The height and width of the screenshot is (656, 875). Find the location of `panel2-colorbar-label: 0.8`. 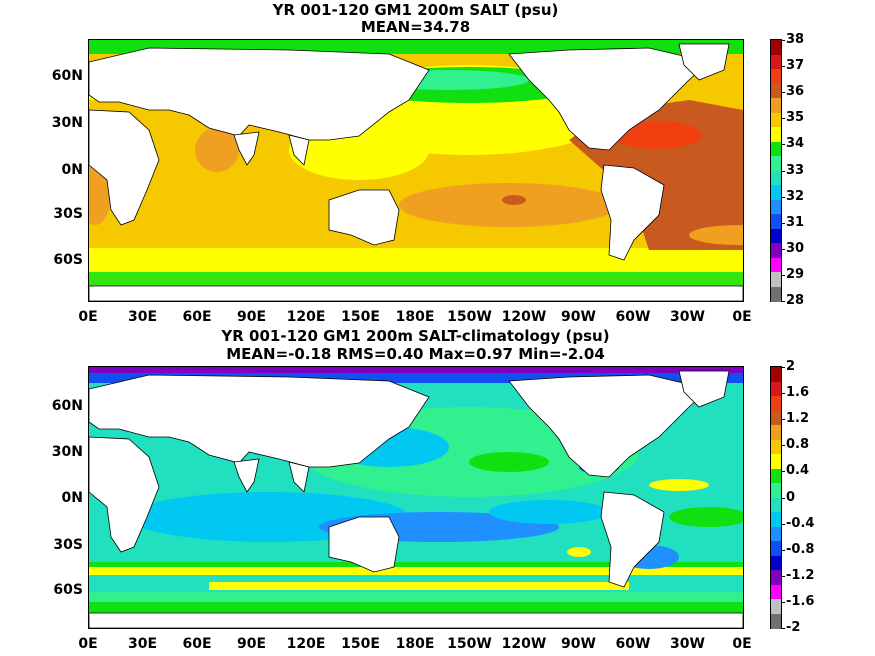

panel2-colorbar-label: 0.8 is located at coordinates (798, 445).